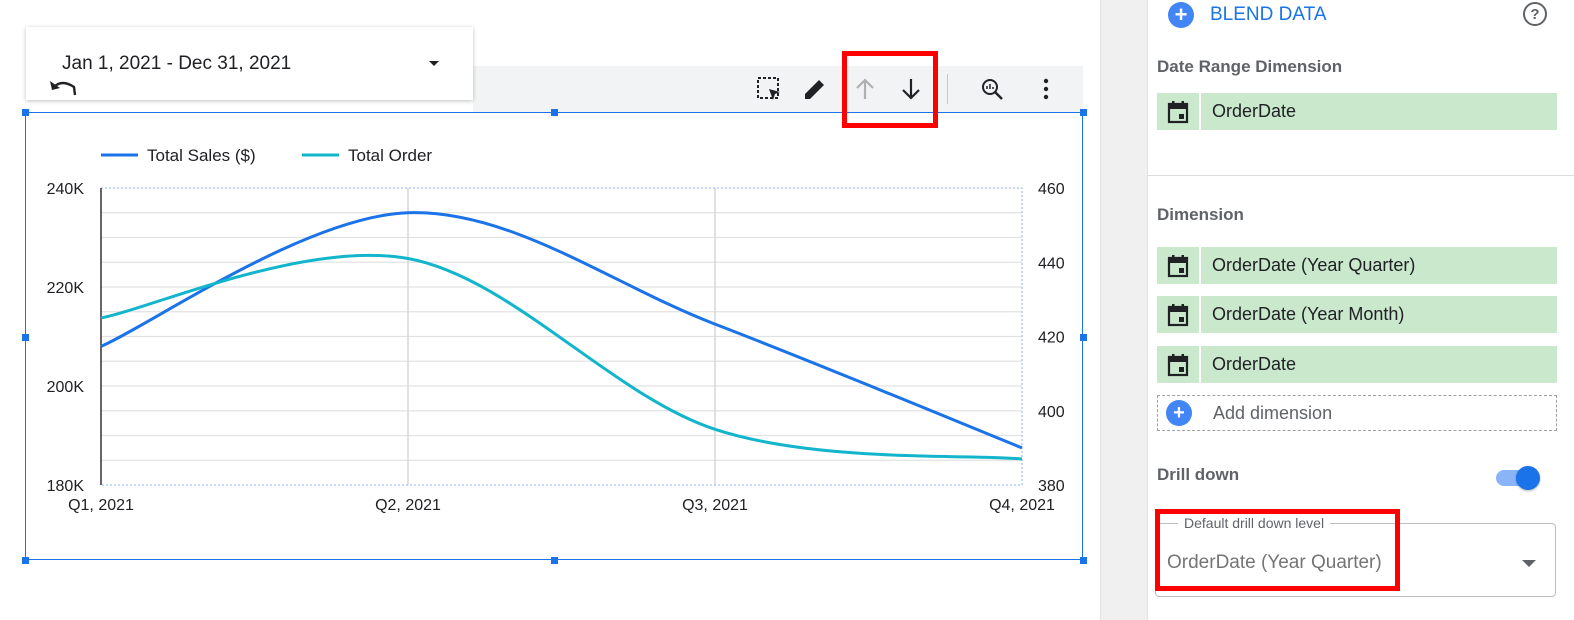 This screenshot has height=620, width=1574. Describe the element at coordinates (715, 505) in the screenshot. I see `x-tick-label: Q3, 2021` at that location.